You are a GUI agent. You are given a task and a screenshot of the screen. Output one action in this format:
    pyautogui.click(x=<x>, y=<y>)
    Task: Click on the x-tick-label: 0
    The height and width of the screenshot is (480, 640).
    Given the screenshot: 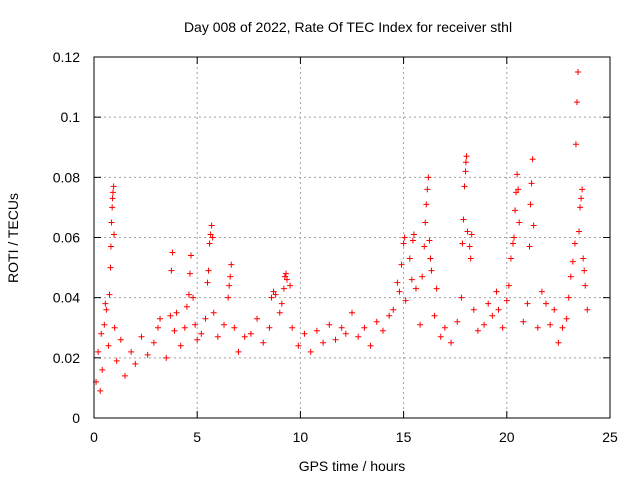 What is the action you would take?
    pyautogui.click(x=94, y=437)
    